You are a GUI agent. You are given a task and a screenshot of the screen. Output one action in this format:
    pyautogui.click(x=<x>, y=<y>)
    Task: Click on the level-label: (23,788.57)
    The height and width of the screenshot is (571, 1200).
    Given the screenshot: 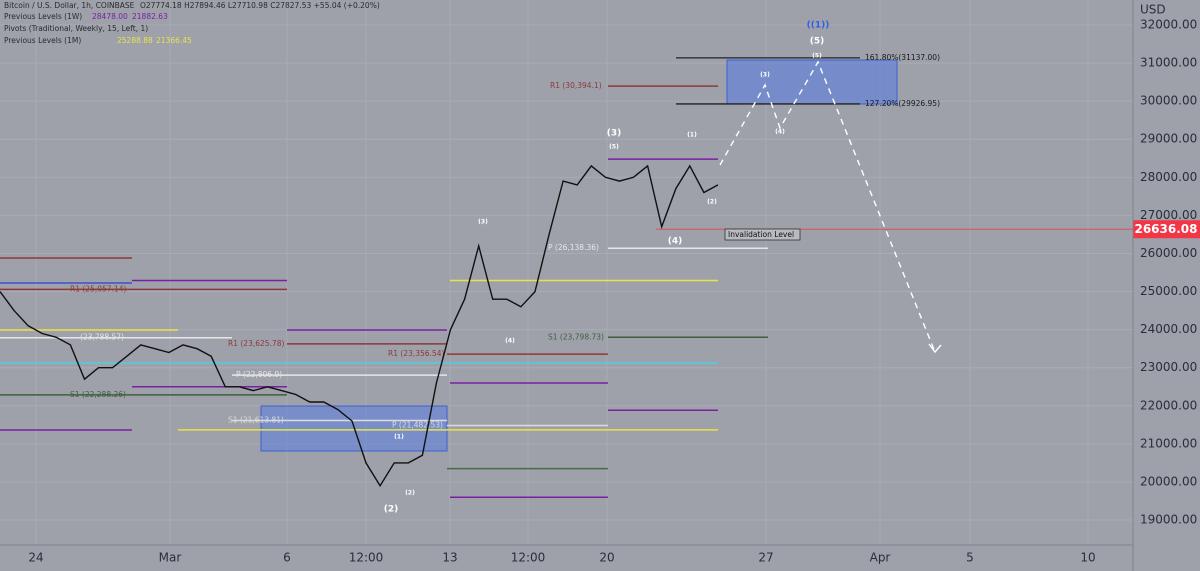 What is the action you would take?
    pyautogui.click(x=102, y=337)
    